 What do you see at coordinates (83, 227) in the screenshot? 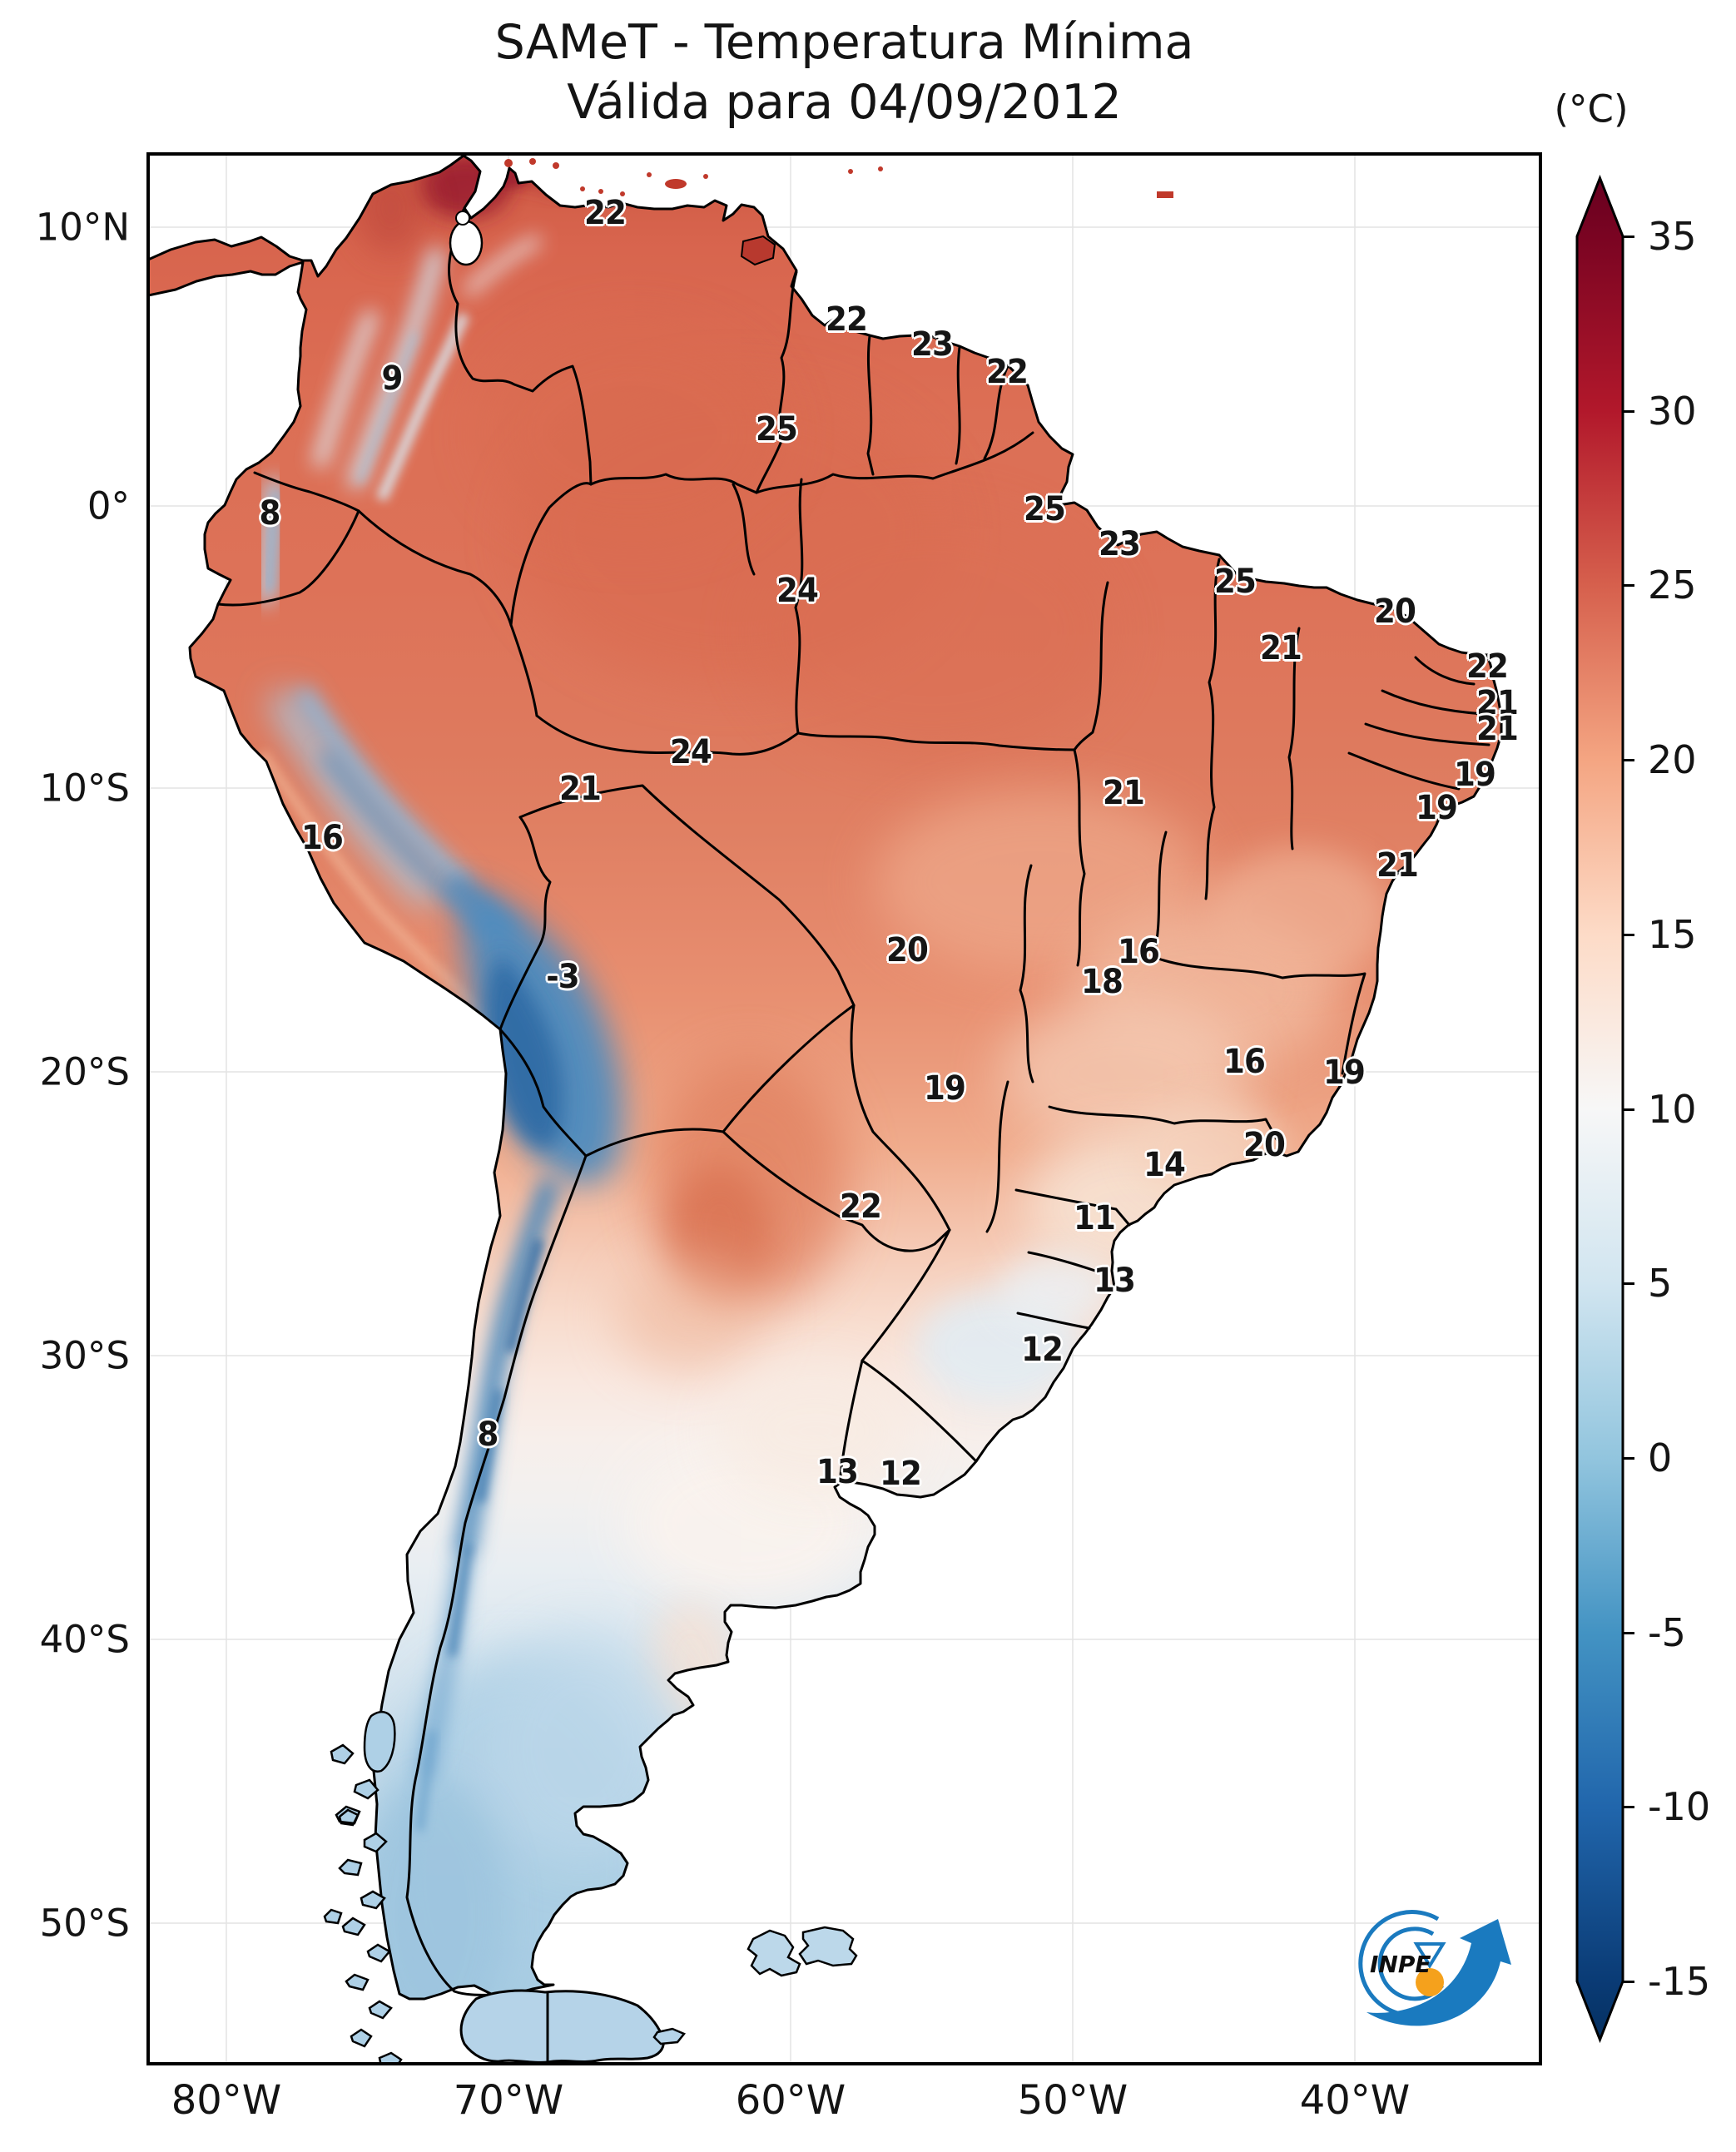
I see `lat-tick-label: 10°N` at bounding box center [83, 227].